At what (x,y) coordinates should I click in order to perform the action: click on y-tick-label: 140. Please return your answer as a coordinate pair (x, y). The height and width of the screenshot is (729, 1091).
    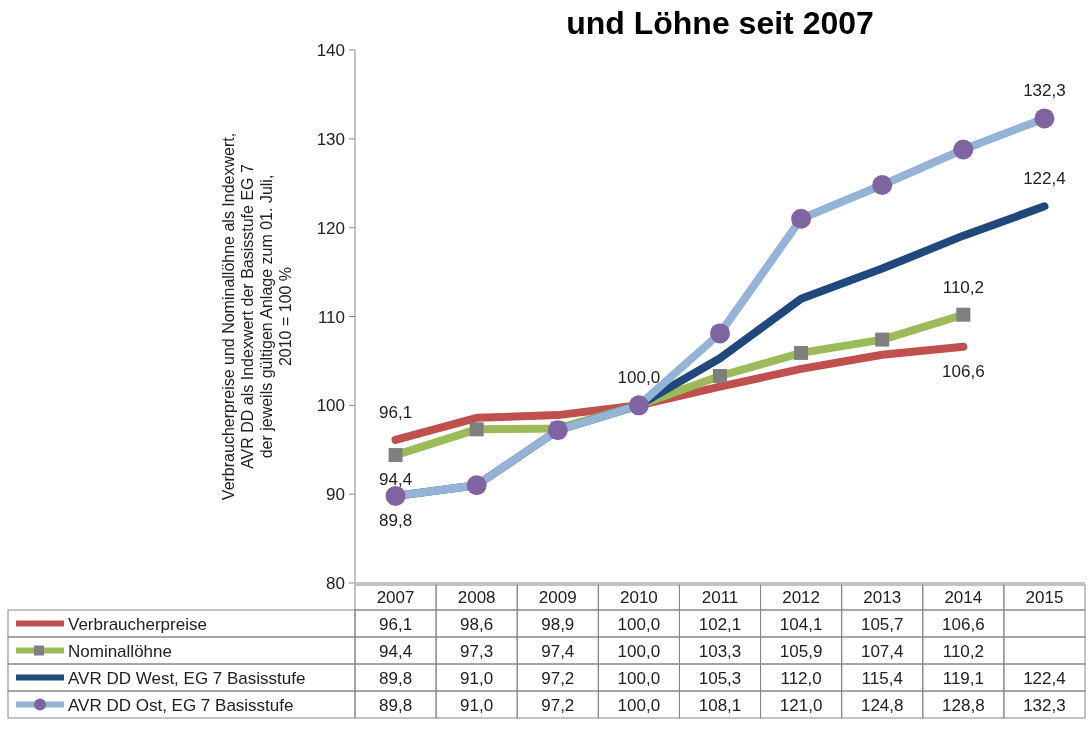
    Looking at the image, I should click on (330, 50).